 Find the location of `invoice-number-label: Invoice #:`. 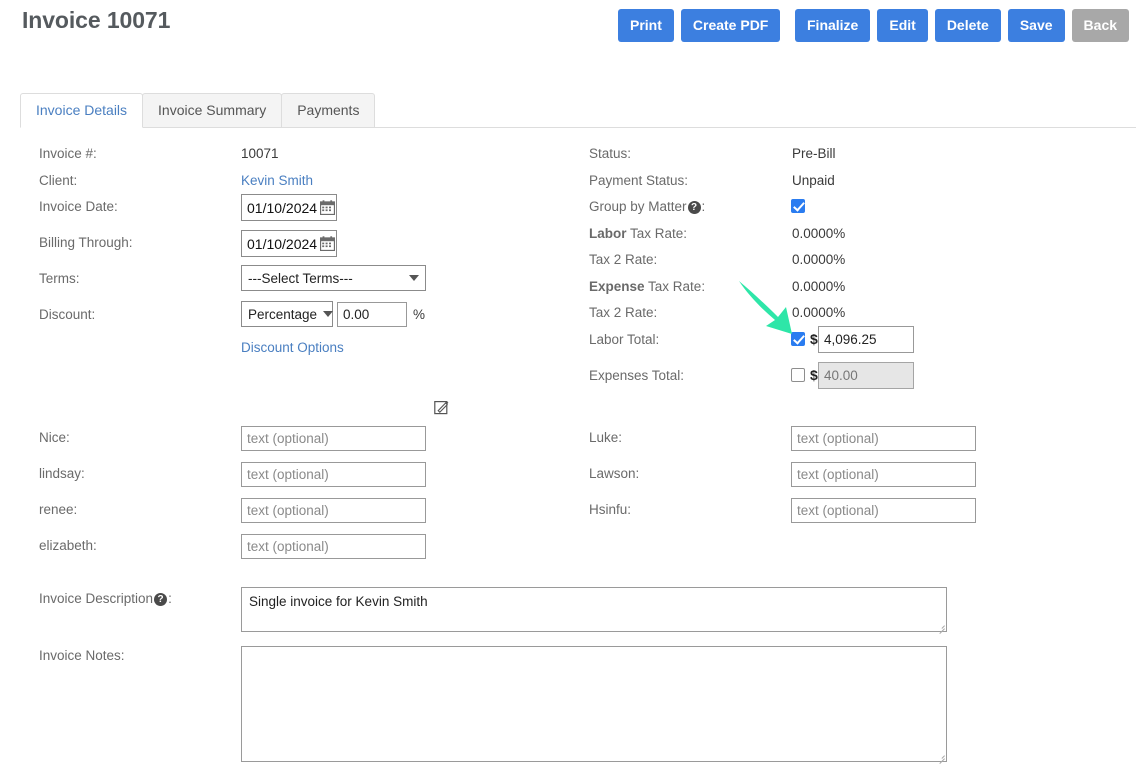

invoice-number-label: Invoice #: is located at coordinates (68, 153).